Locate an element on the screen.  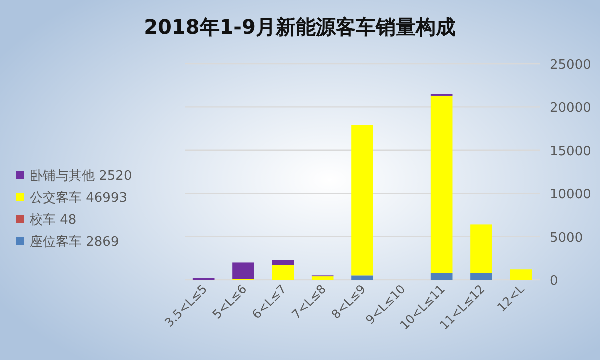
legend-label: 卧铺与其他 2520 is located at coordinates (81, 176).